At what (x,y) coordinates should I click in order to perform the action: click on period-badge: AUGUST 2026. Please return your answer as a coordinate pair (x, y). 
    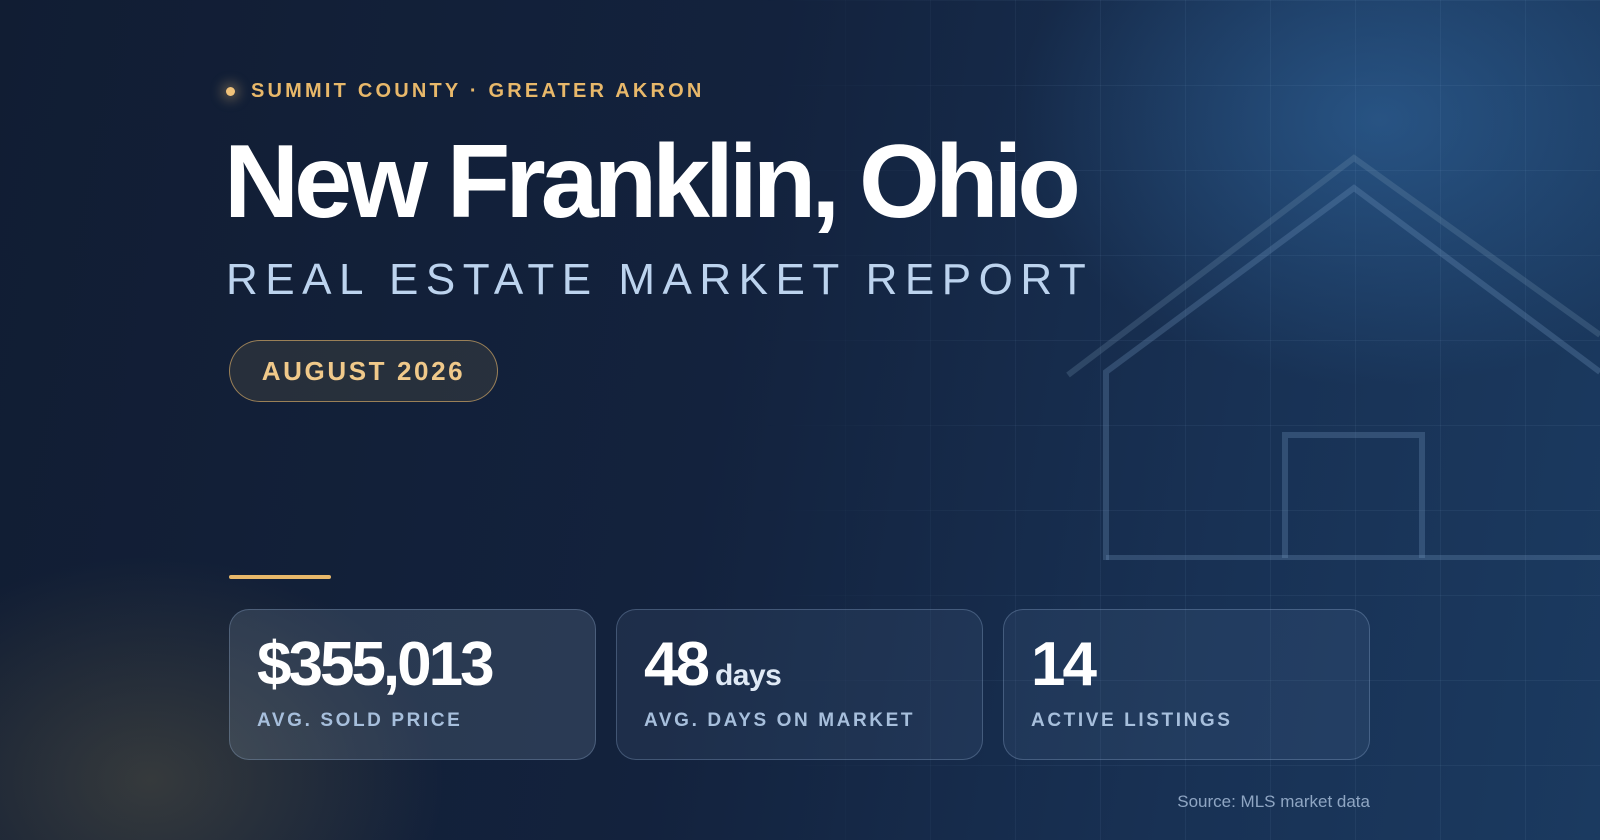
    Looking at the image, I should click on (363, 371).